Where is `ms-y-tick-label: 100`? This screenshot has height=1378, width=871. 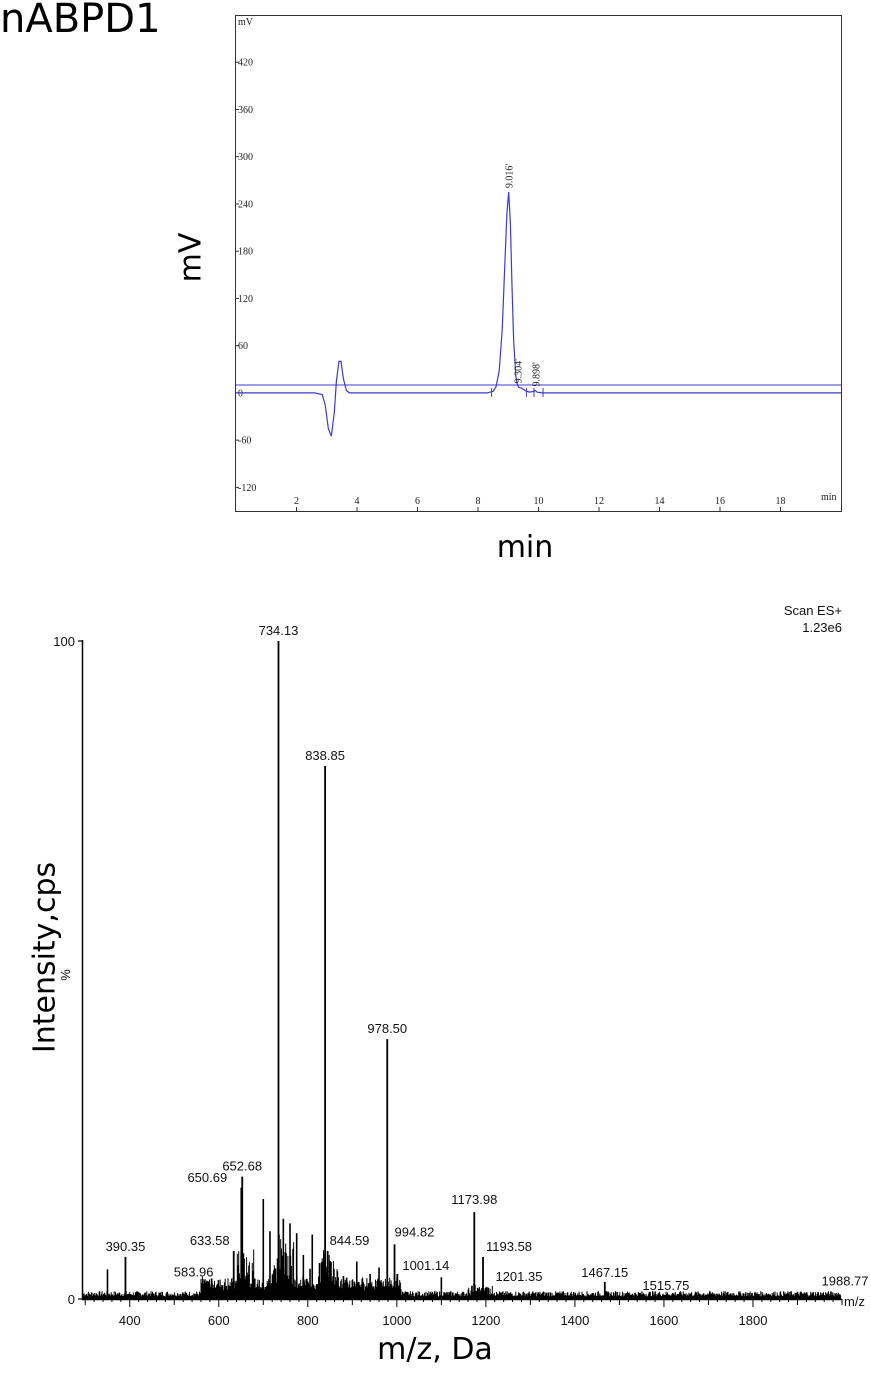 ms-y-tick-label: 100 is located at coordinates (64, 641).